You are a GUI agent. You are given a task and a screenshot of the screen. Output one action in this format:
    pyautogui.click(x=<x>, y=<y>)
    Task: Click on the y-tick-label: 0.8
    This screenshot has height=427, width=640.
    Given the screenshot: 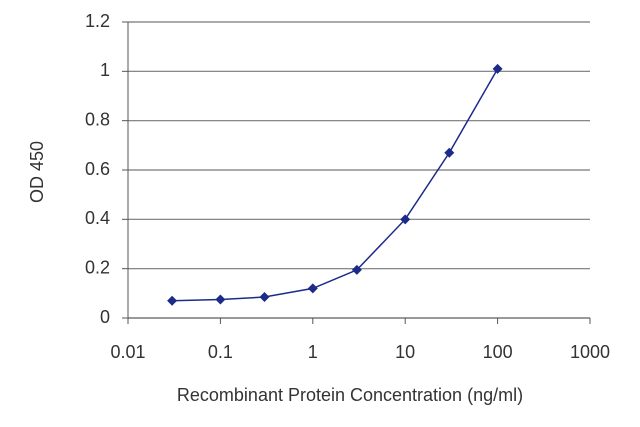 What is the action you would take?
    pyautogui.click(x=97, y=119)
    